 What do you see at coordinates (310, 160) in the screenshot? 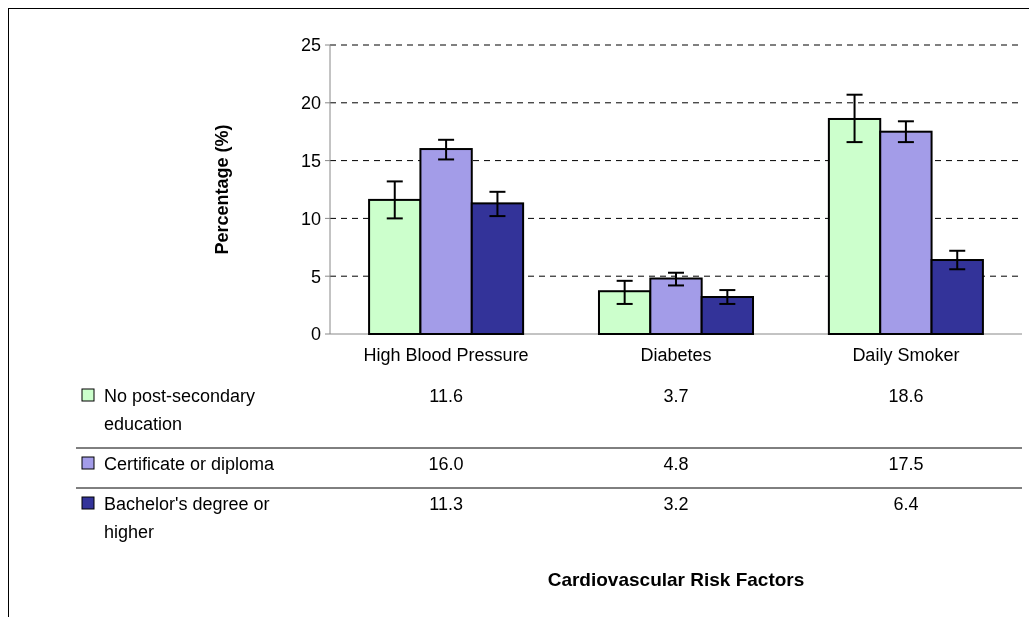
I see `y-tick-label: 15` at bounding box center [310, 160].